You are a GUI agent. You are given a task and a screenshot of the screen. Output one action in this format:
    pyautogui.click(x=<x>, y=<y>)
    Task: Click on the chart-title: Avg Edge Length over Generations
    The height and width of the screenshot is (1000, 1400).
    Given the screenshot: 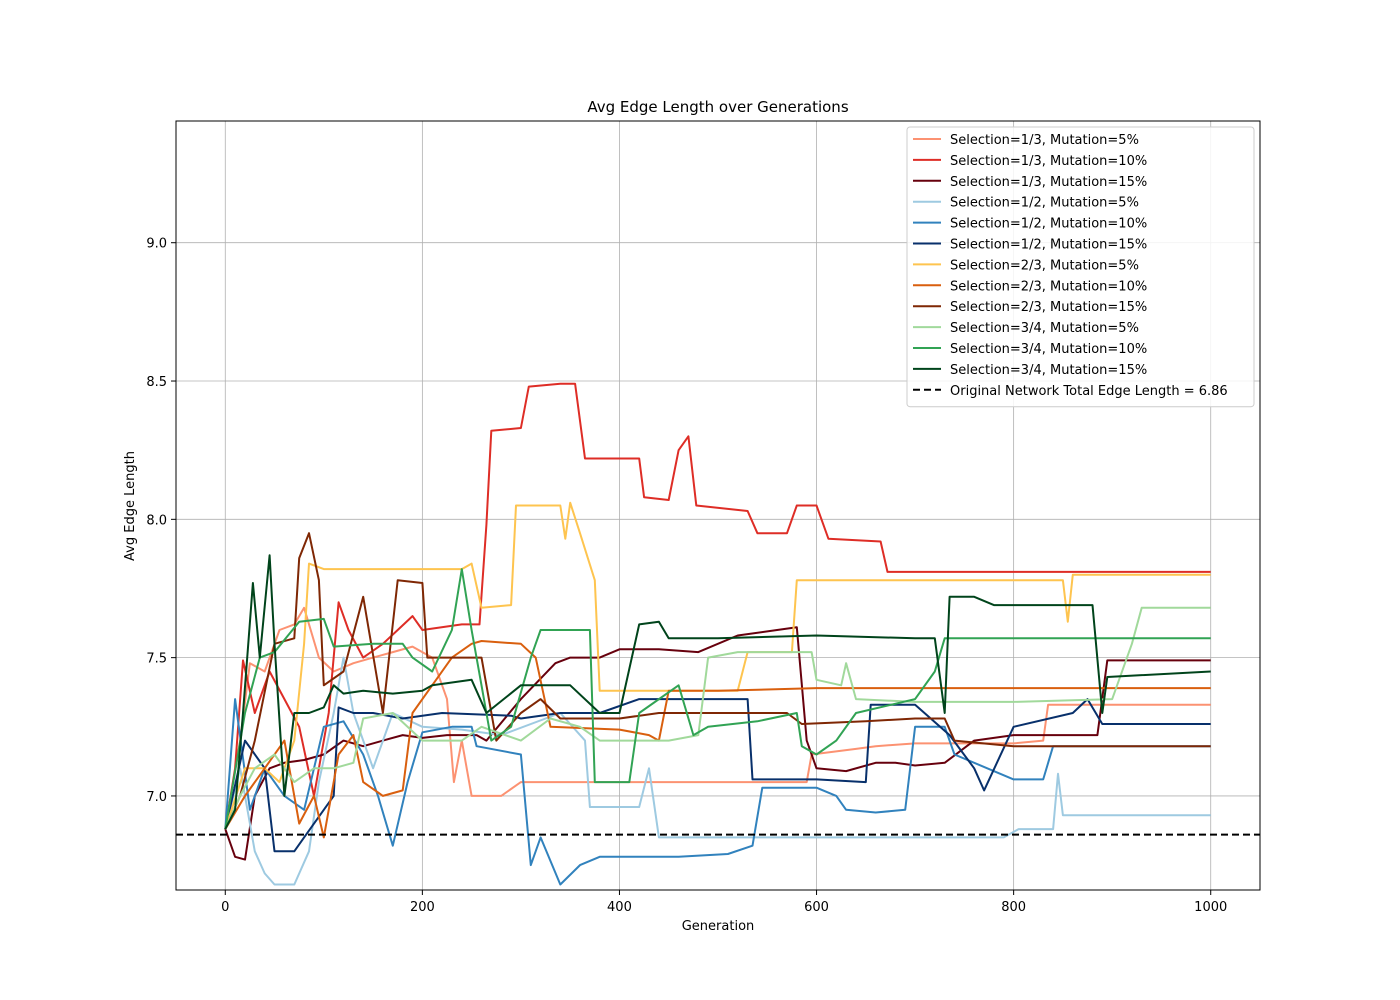 What is the action you would take?
    pyautogui.click(x=717, y=107)
    